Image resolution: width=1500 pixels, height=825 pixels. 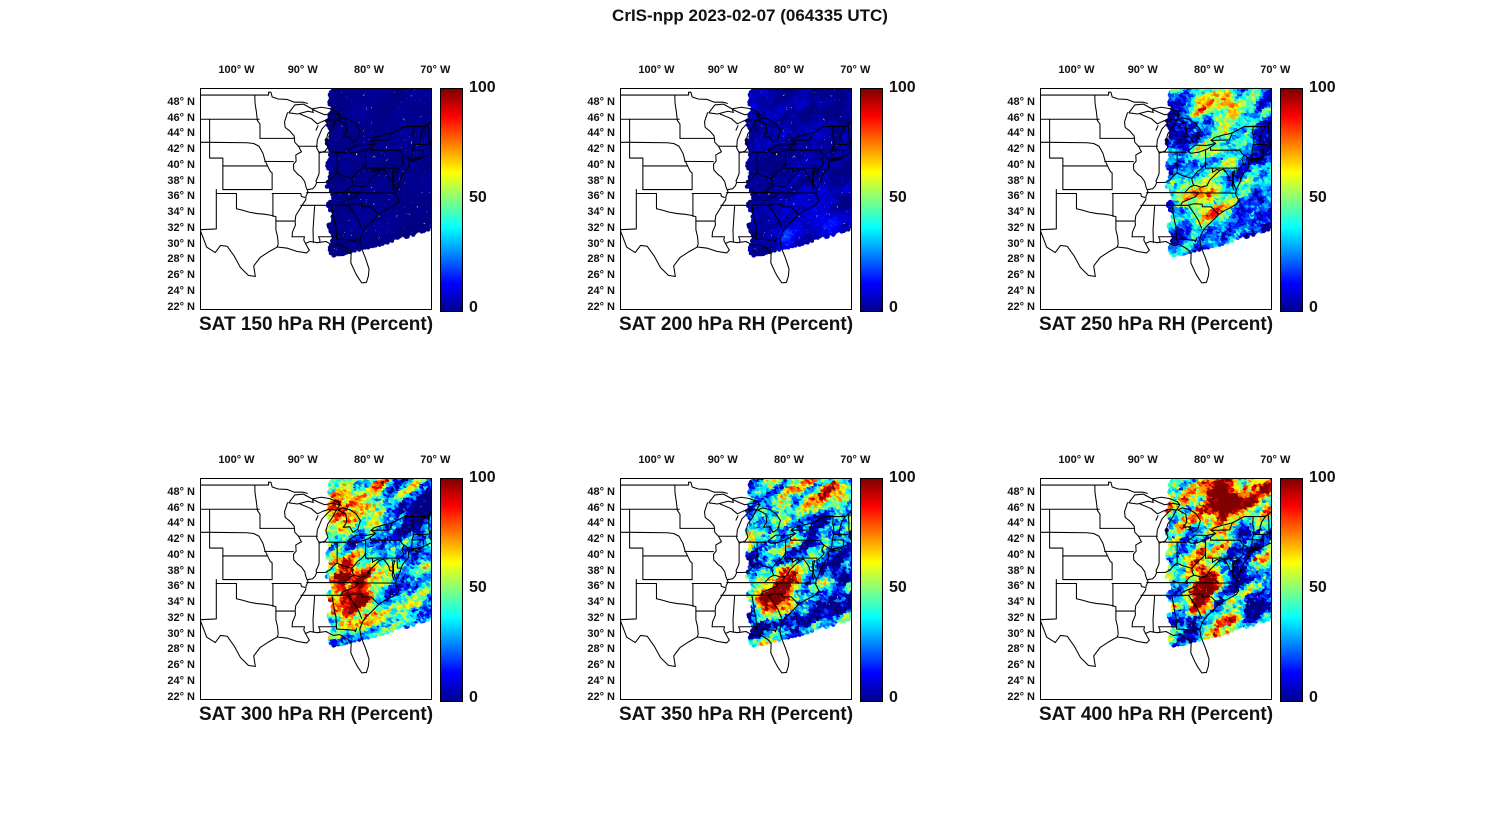 What do you see at coordinates (750, 15) in the screenshot?
I see `figure-title: CrIS-npp 2023-02-07 (064335 UTC)` at bounding box center [750, 15].